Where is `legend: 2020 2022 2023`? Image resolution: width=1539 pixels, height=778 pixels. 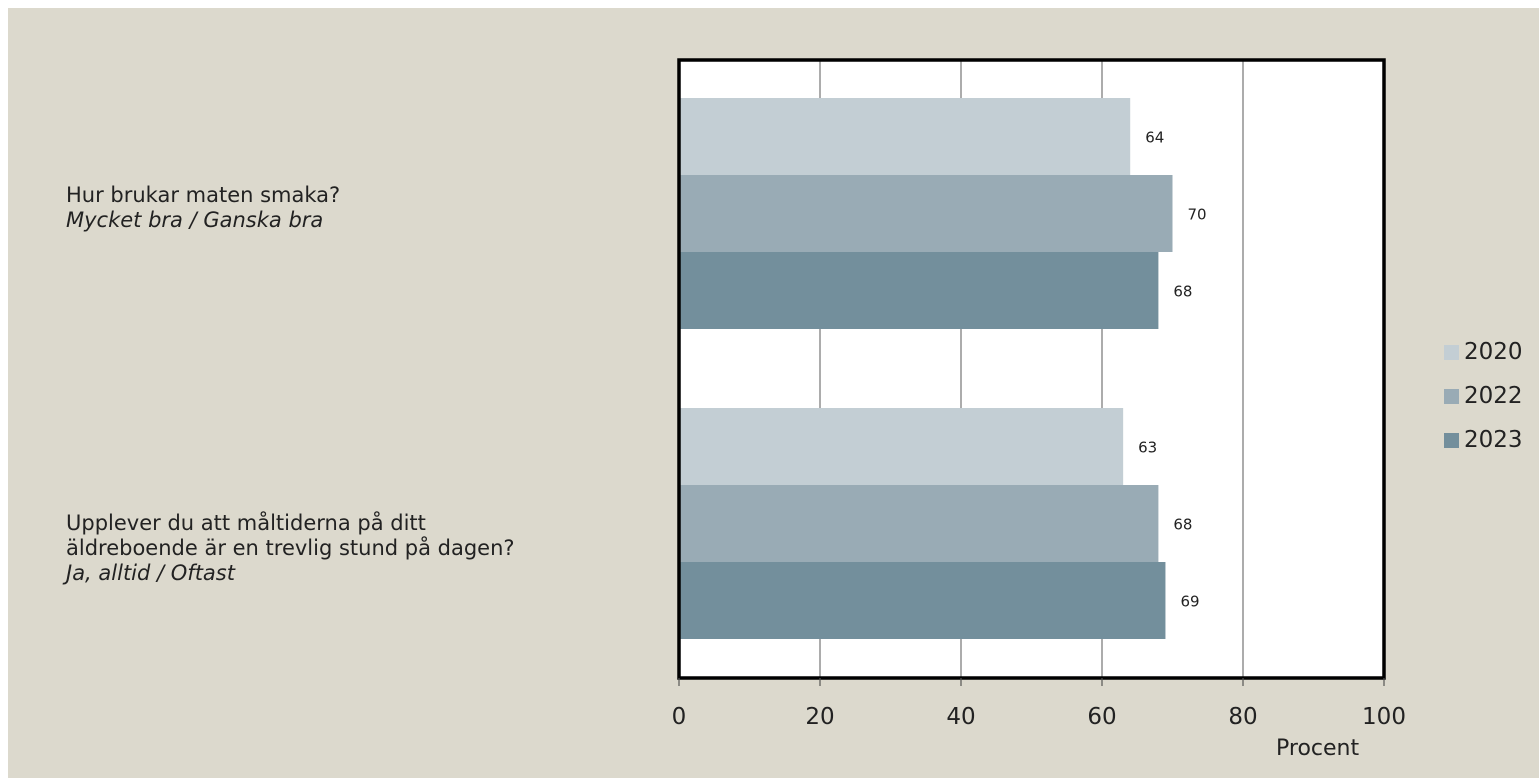
legend: 2020 2022 2023 is located at coordinates (1483, 396).